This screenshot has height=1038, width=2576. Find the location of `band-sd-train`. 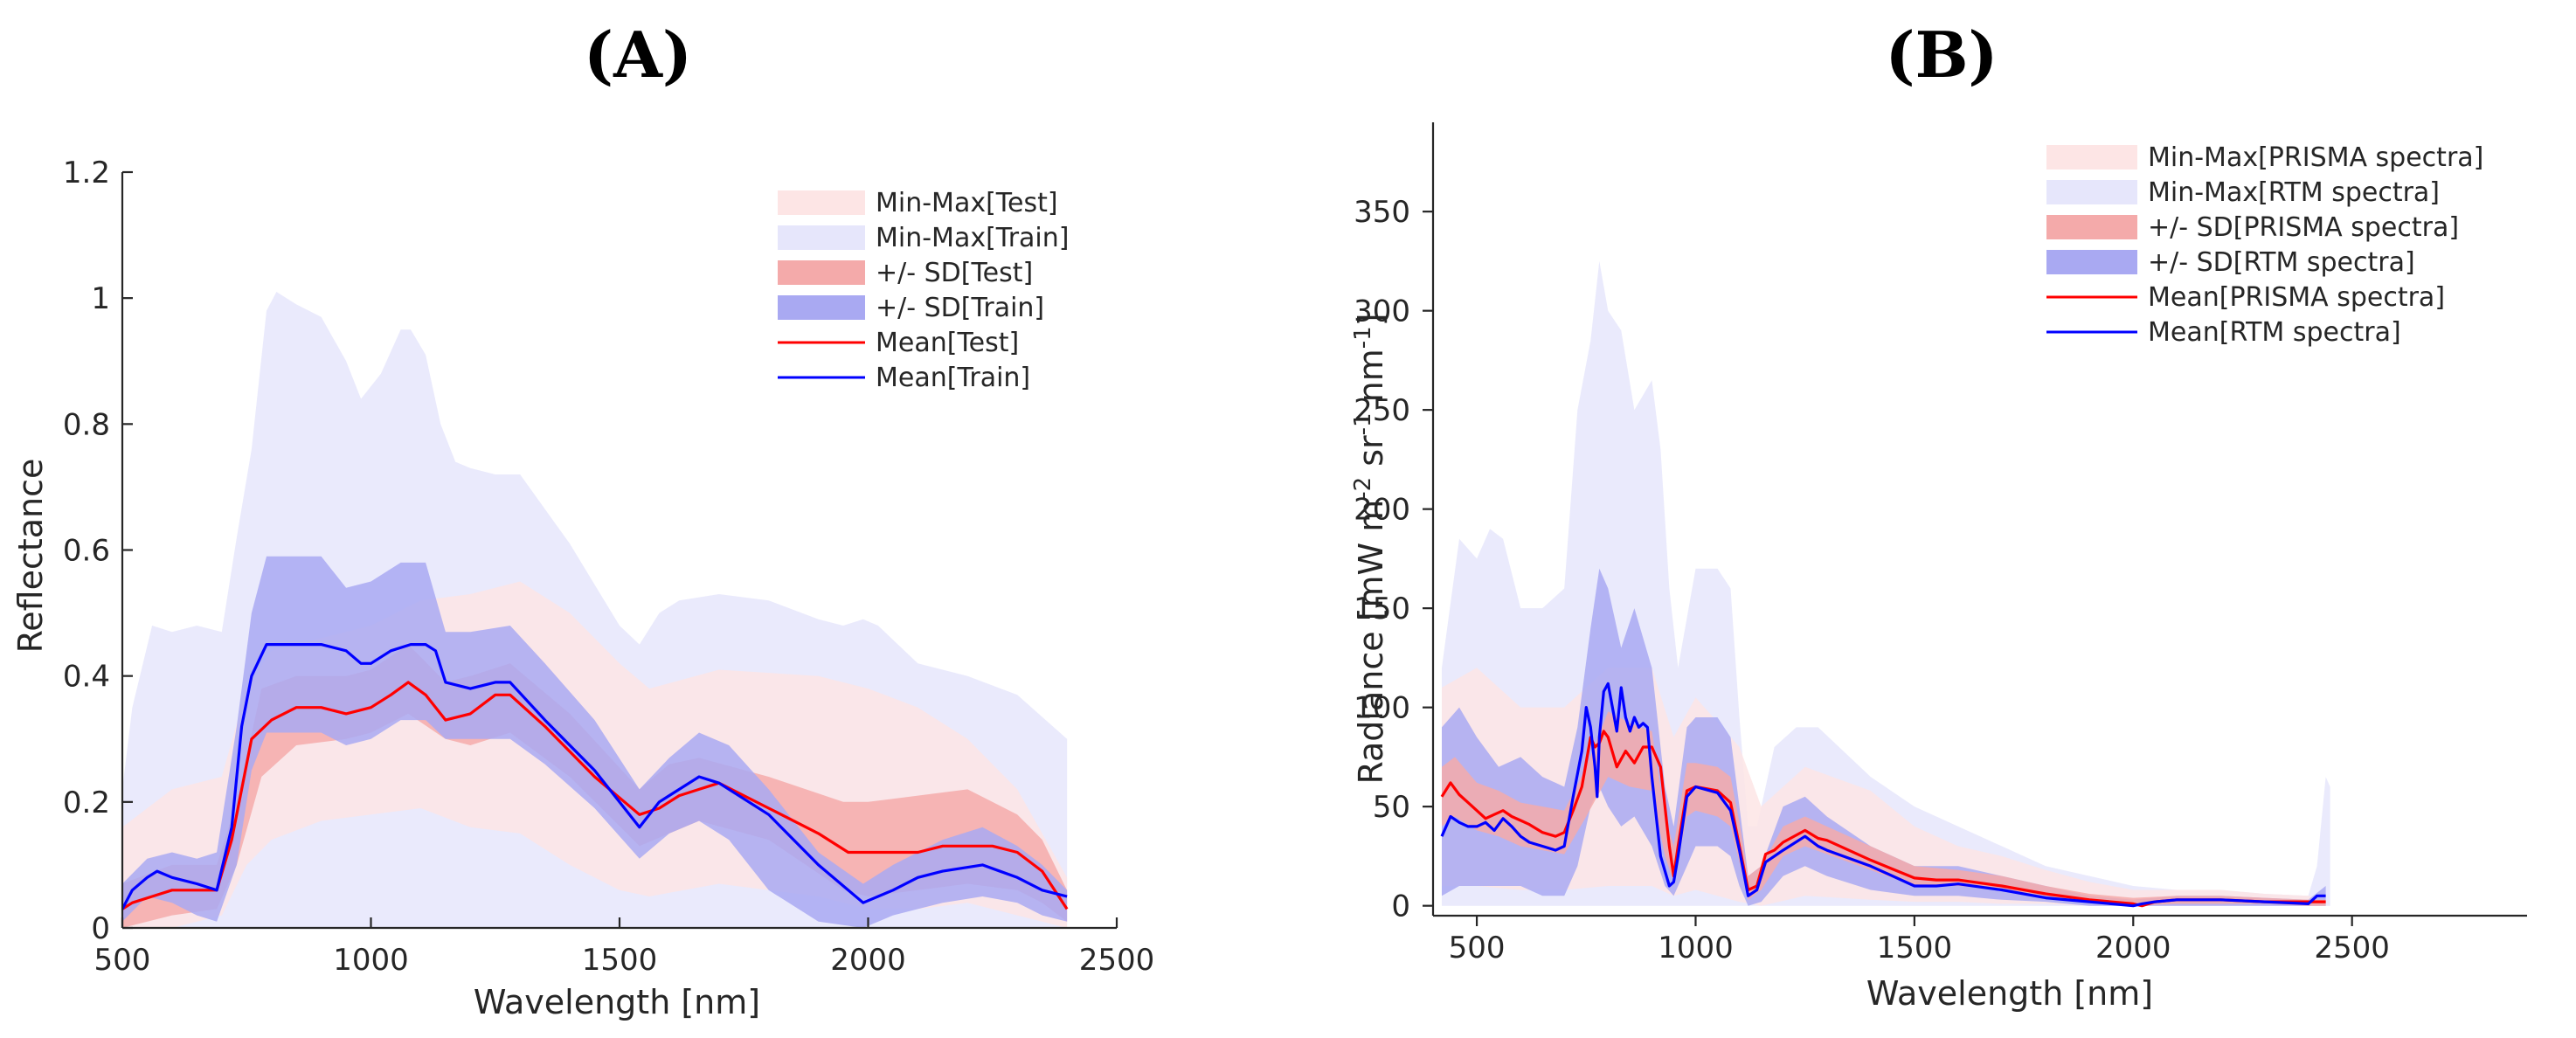

band-sd-train is located at coordinates (595, 742).